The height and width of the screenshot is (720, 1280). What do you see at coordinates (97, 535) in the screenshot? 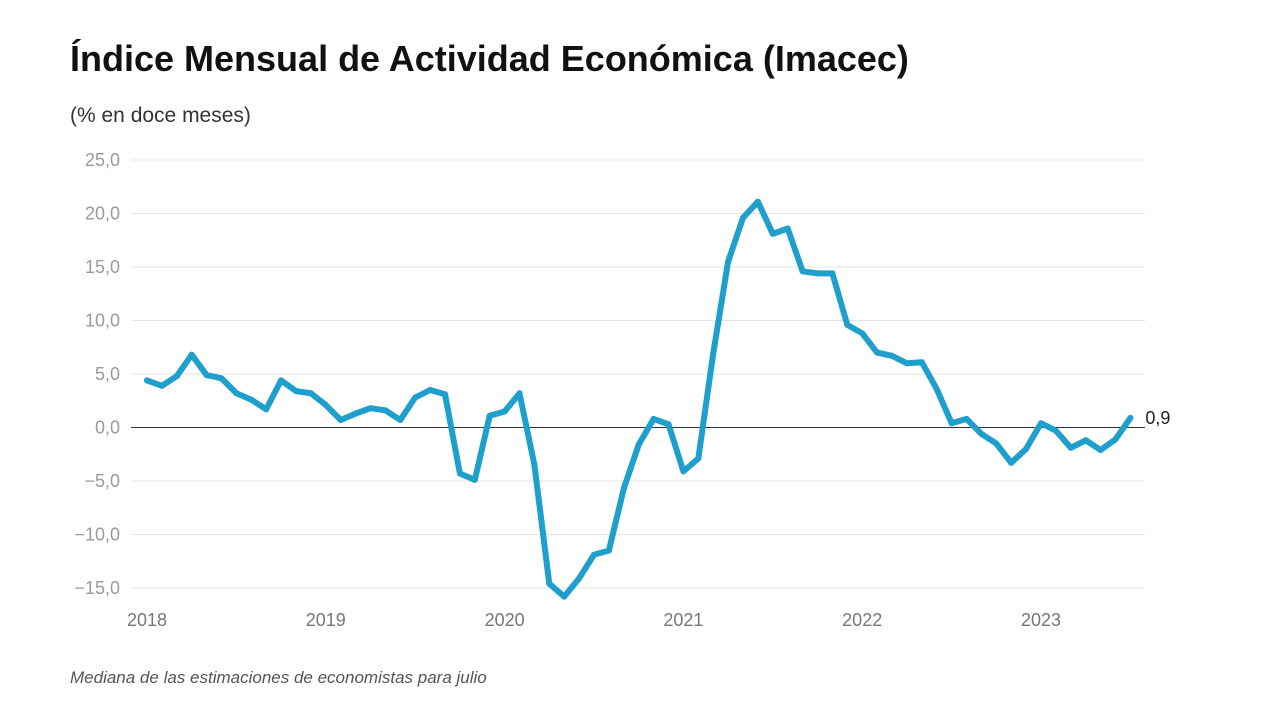
I see `y-tick-label: −10,0` at bounding box center [97, 535].